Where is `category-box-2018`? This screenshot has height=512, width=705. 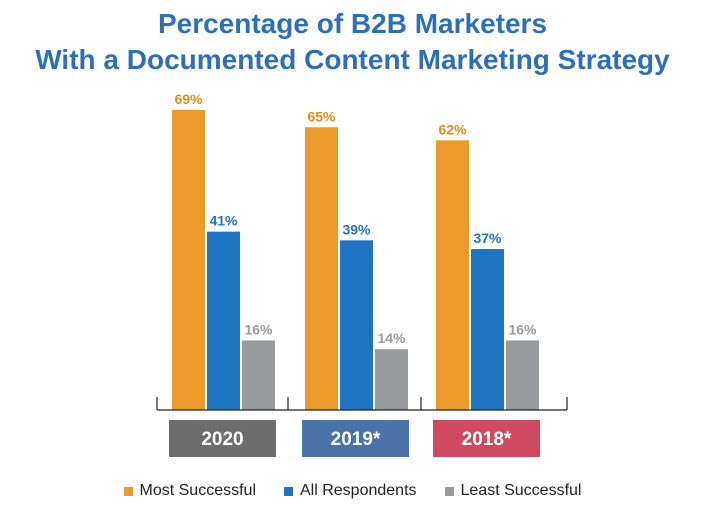 category-box-2018 is located at coordinates (486, 438).